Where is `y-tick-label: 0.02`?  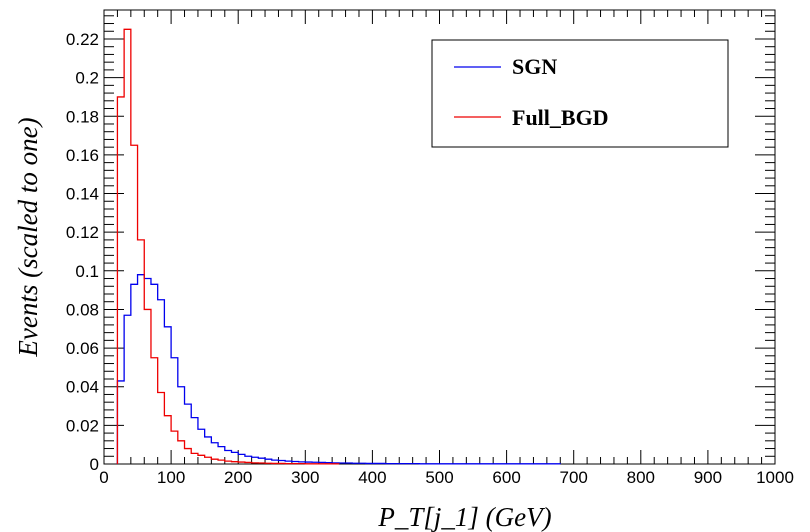
y-tick-label: 0.02 is located at coordinates (82, 425).